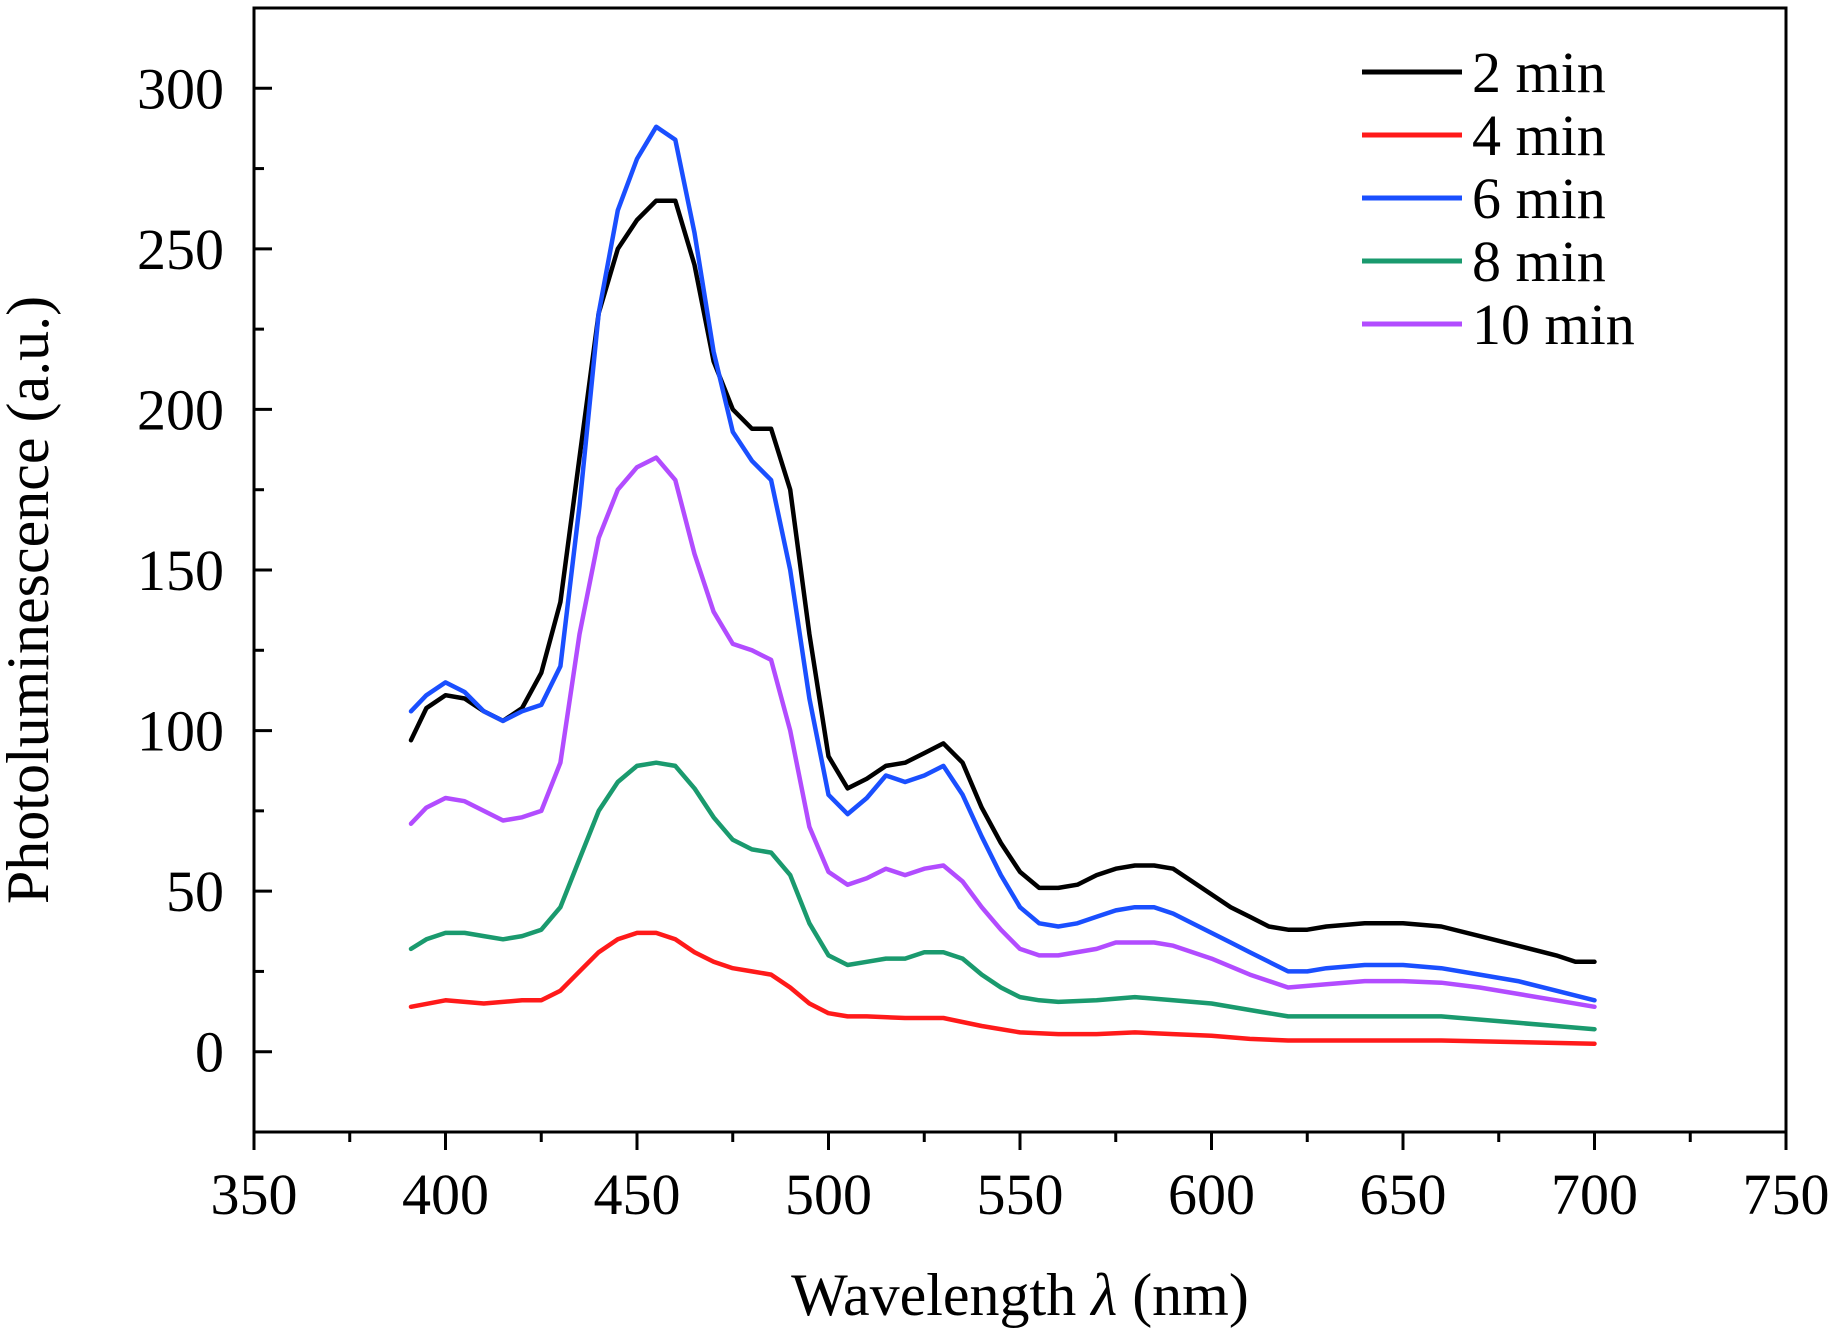 Image resolution: width=1839 pixels, height=1339 pixels. I want to click on y-tick-label: 0, so click(209, 1052).